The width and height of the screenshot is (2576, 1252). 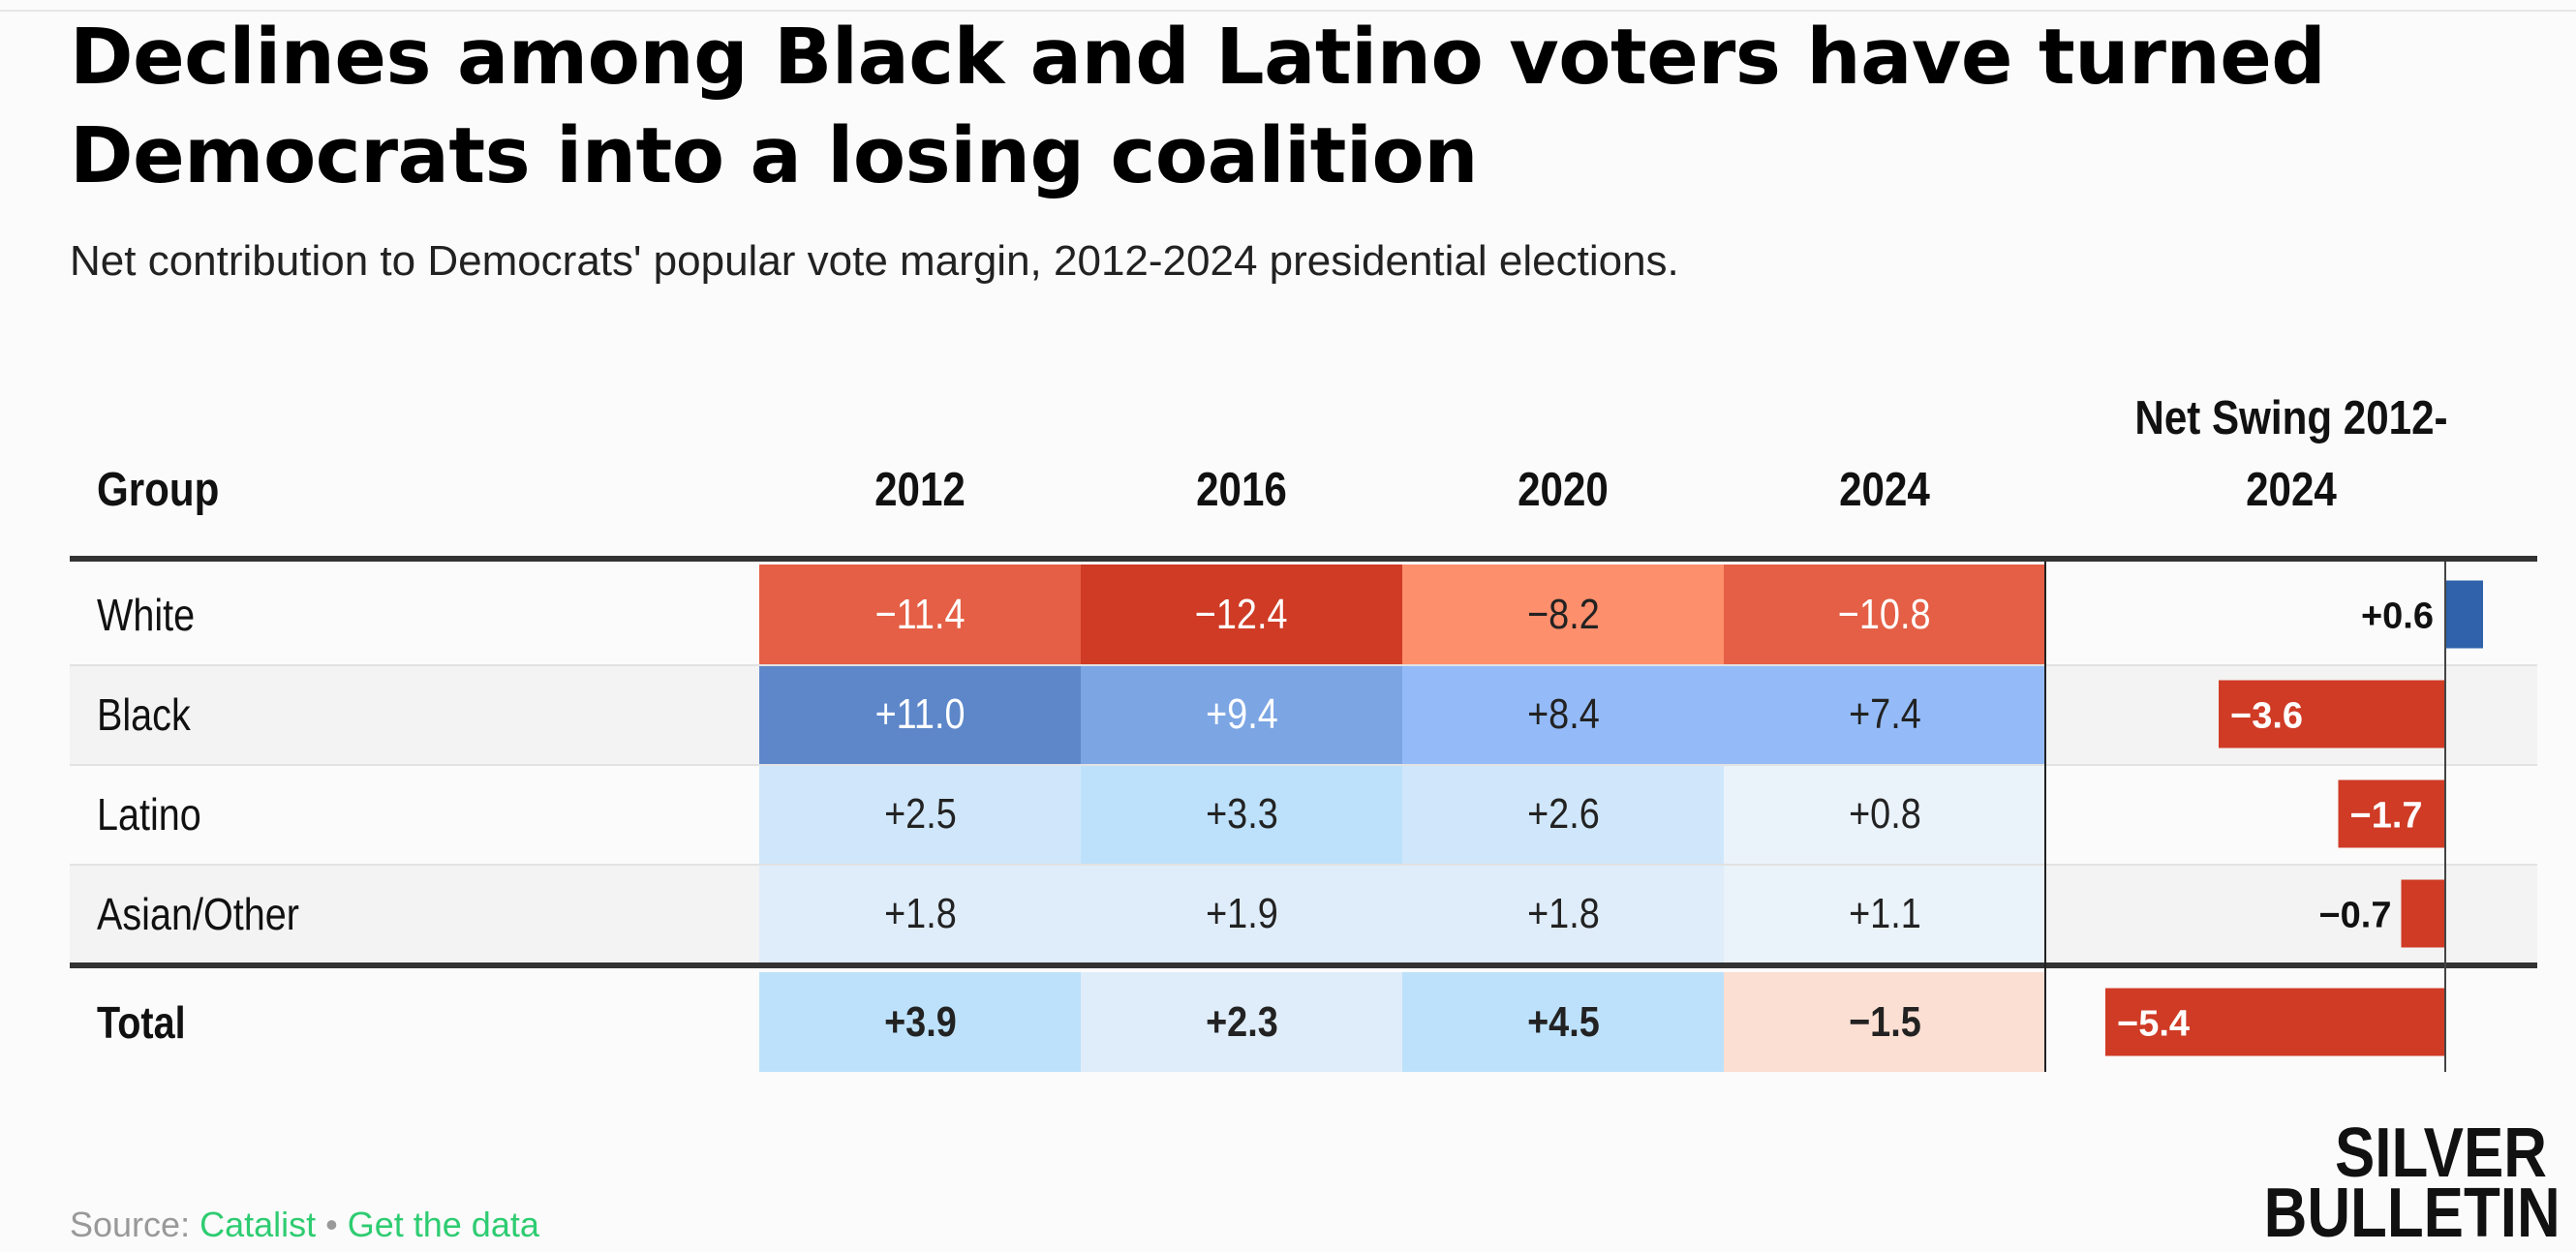 I want to click on value-cell: +2.3, so click(x=1241, y=1022).